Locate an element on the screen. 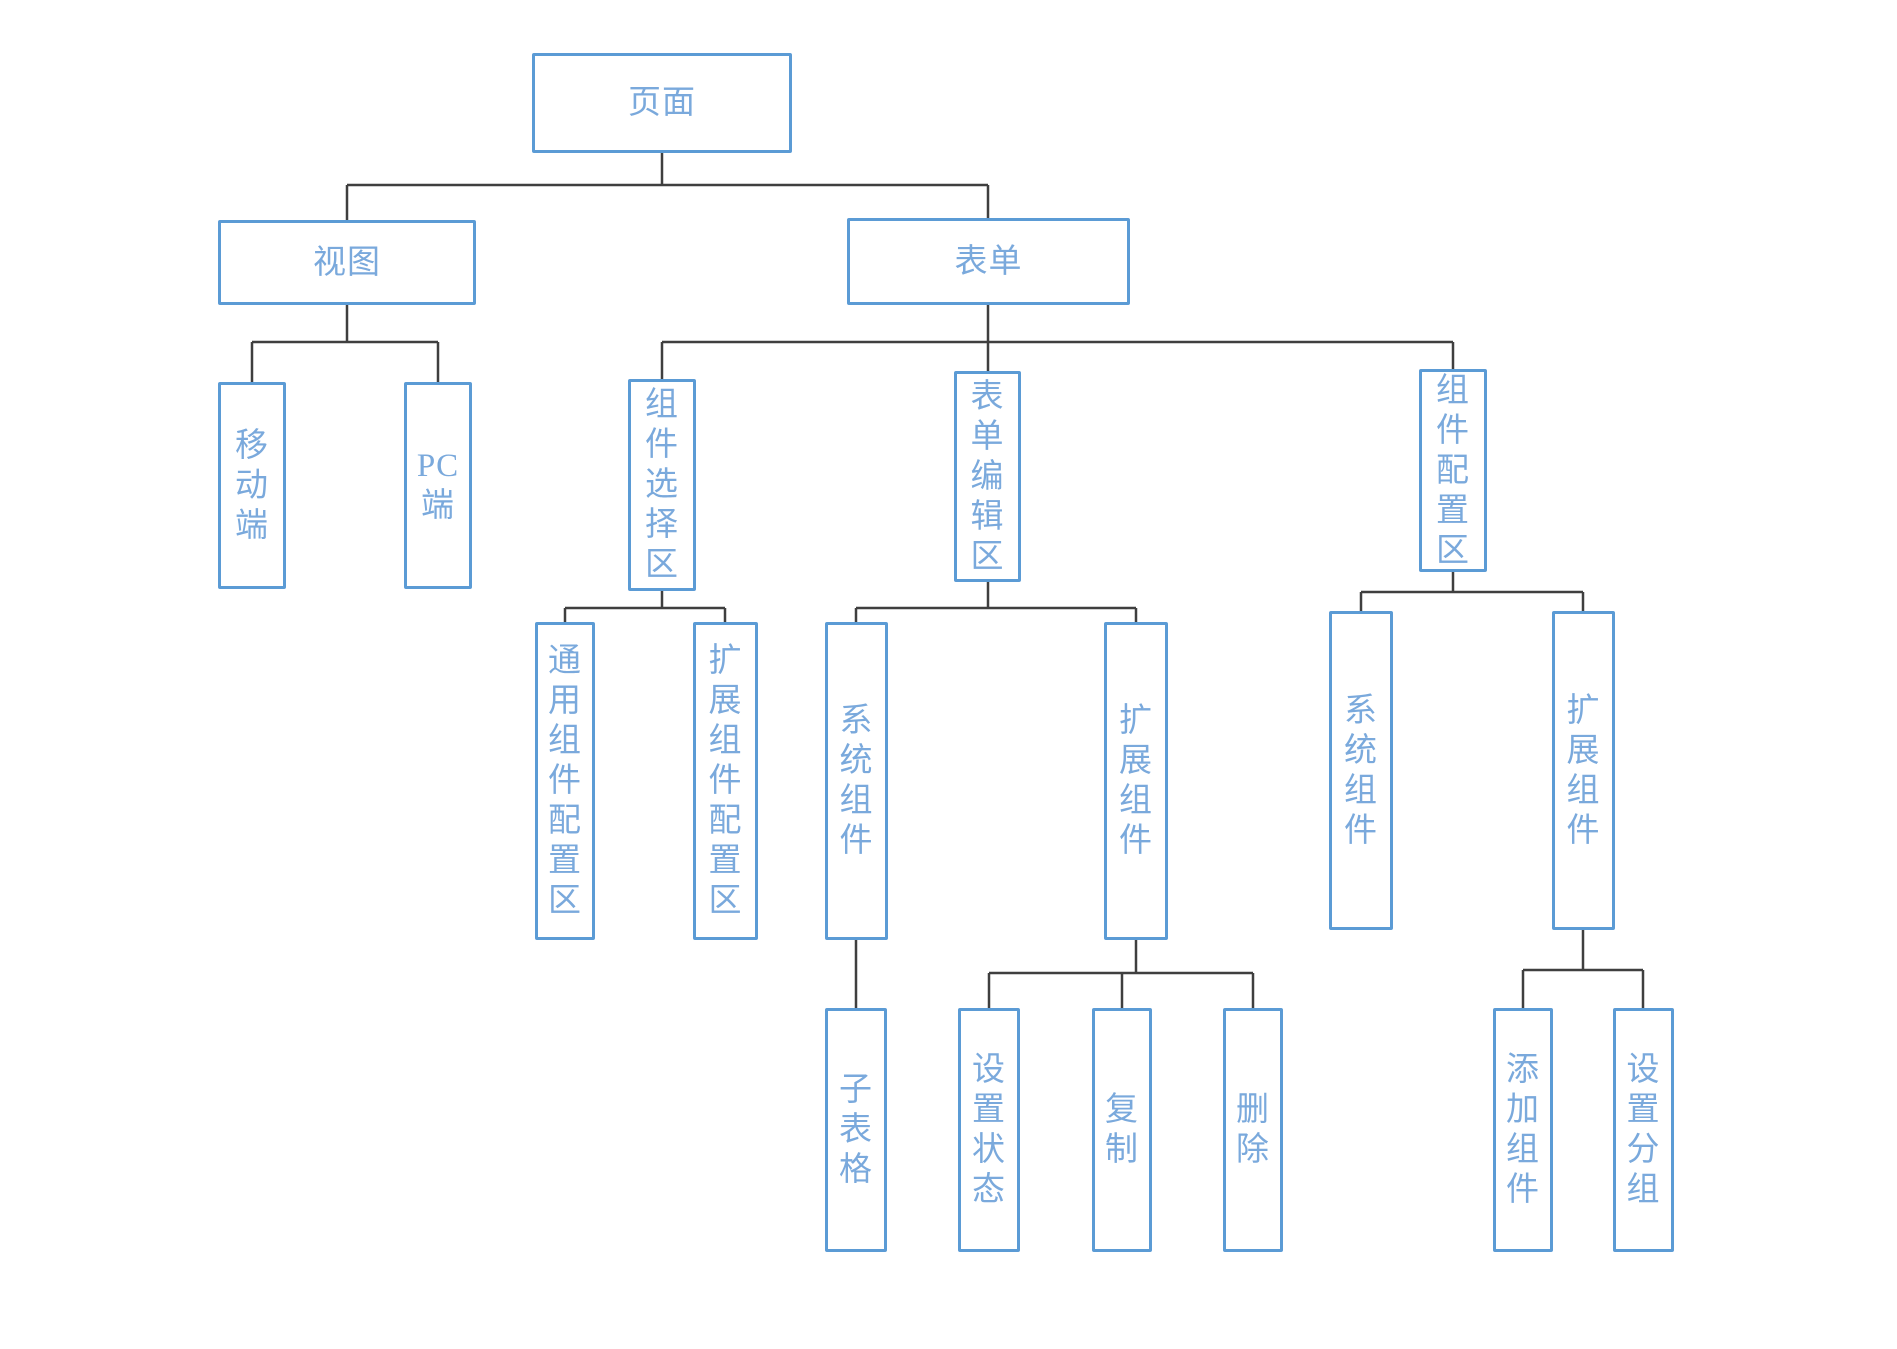  node-label: 表单 is located at coordinates (988, 261).